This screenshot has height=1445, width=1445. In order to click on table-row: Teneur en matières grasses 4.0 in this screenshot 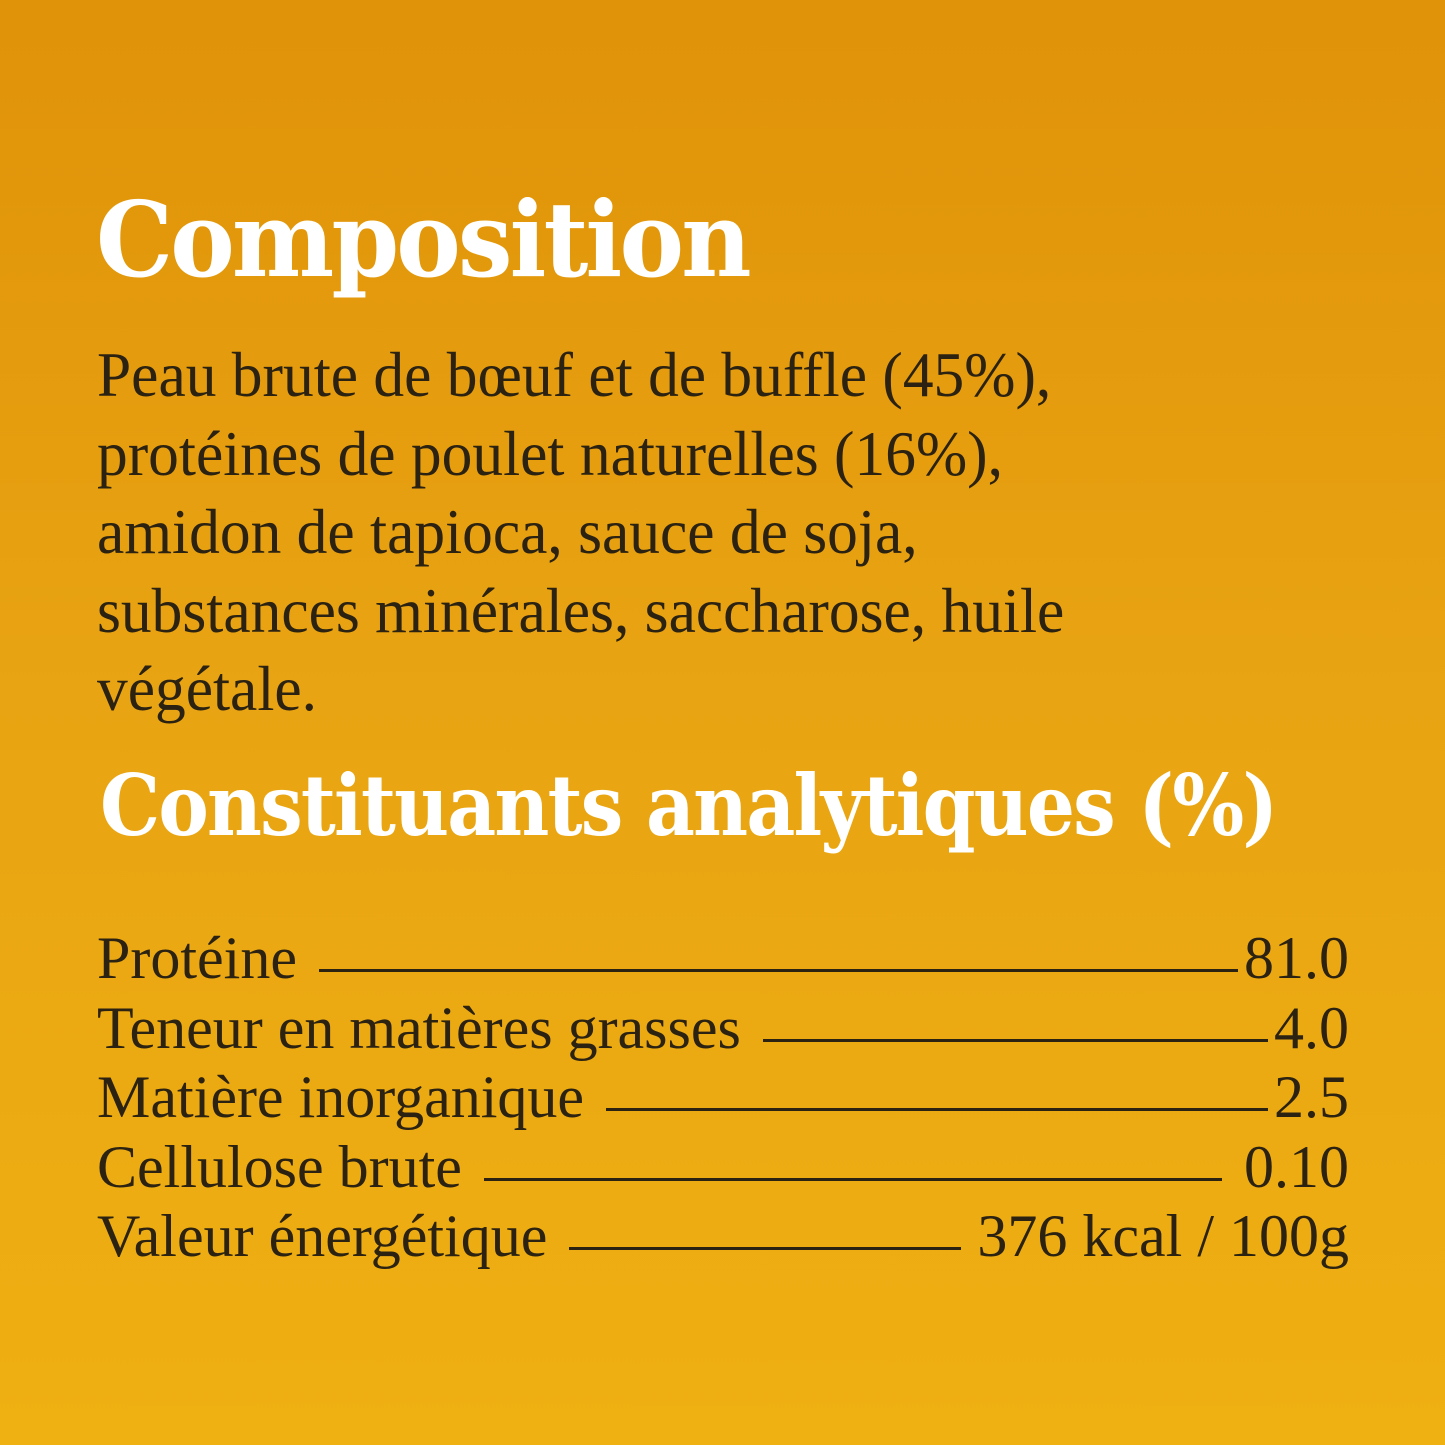, I will do `click(723, 1029)`.